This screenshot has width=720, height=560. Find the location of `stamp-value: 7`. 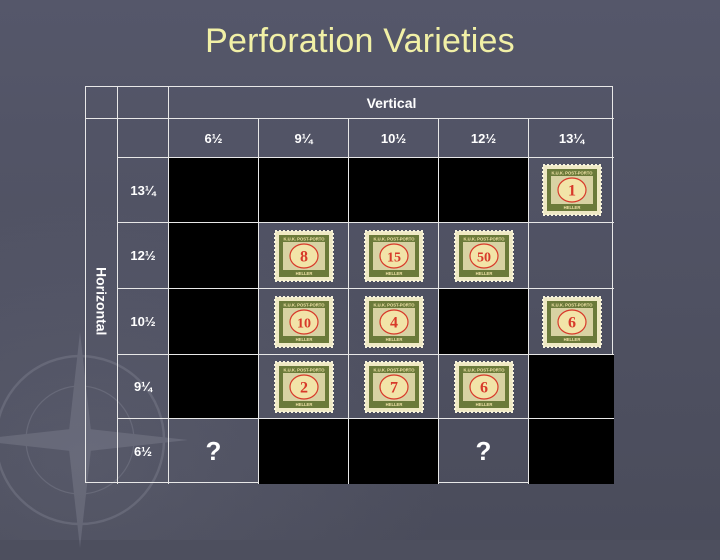

stamp-value: 7 is located at coordinates (394, 387).